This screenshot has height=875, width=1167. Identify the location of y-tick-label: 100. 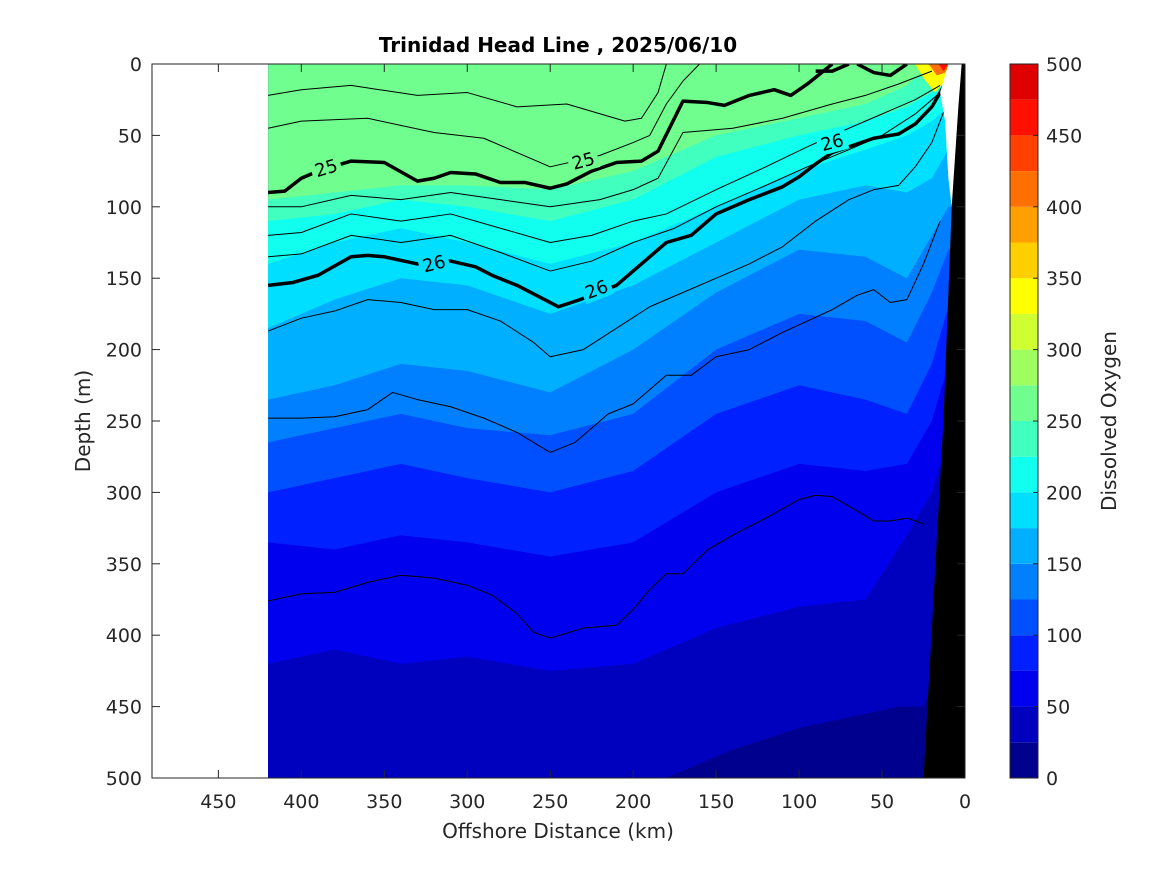
(124, 208).